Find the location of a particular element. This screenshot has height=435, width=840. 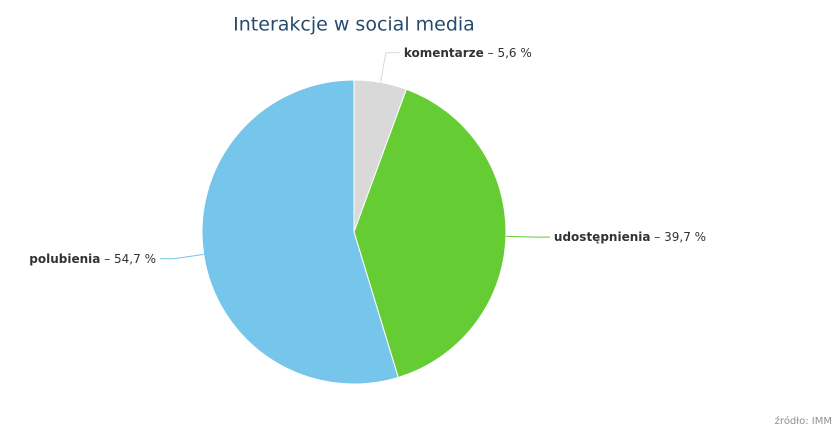

label-value: 54,7 % is located at coordinates (135, 258).